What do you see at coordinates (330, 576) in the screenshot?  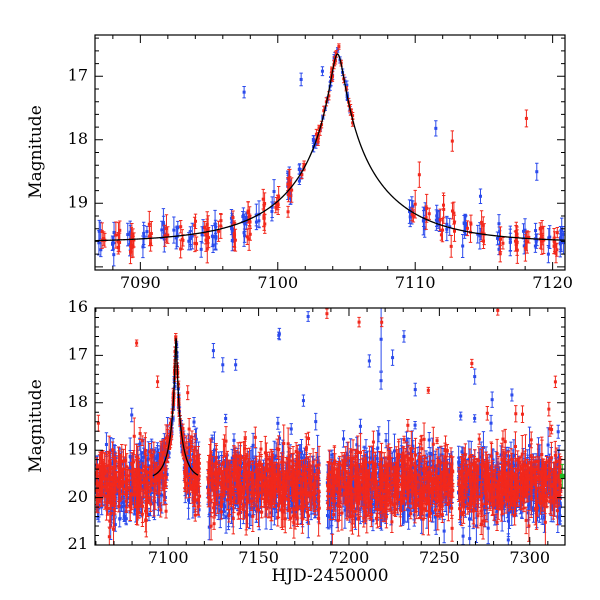 I see `x-axis-title: HJD-2450000` at bounding box center [330, 576].